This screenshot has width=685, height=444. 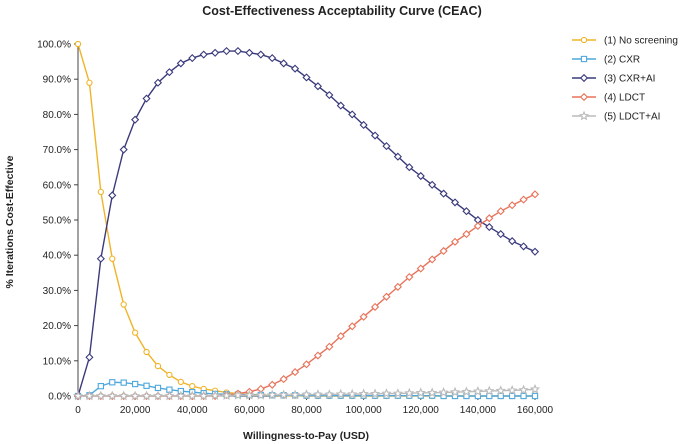 What do you see at coordinates (57, 256) in the screenshot?
I see `y-tick-label: 40.0%` at bounding box center [57, 256].